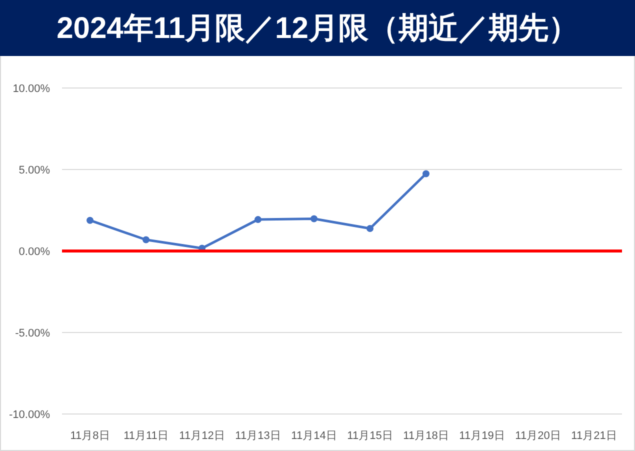  Describe the element at coordinates (202, 436) in the screenshot. I see `x-tick-label: 11月12日` at that location.